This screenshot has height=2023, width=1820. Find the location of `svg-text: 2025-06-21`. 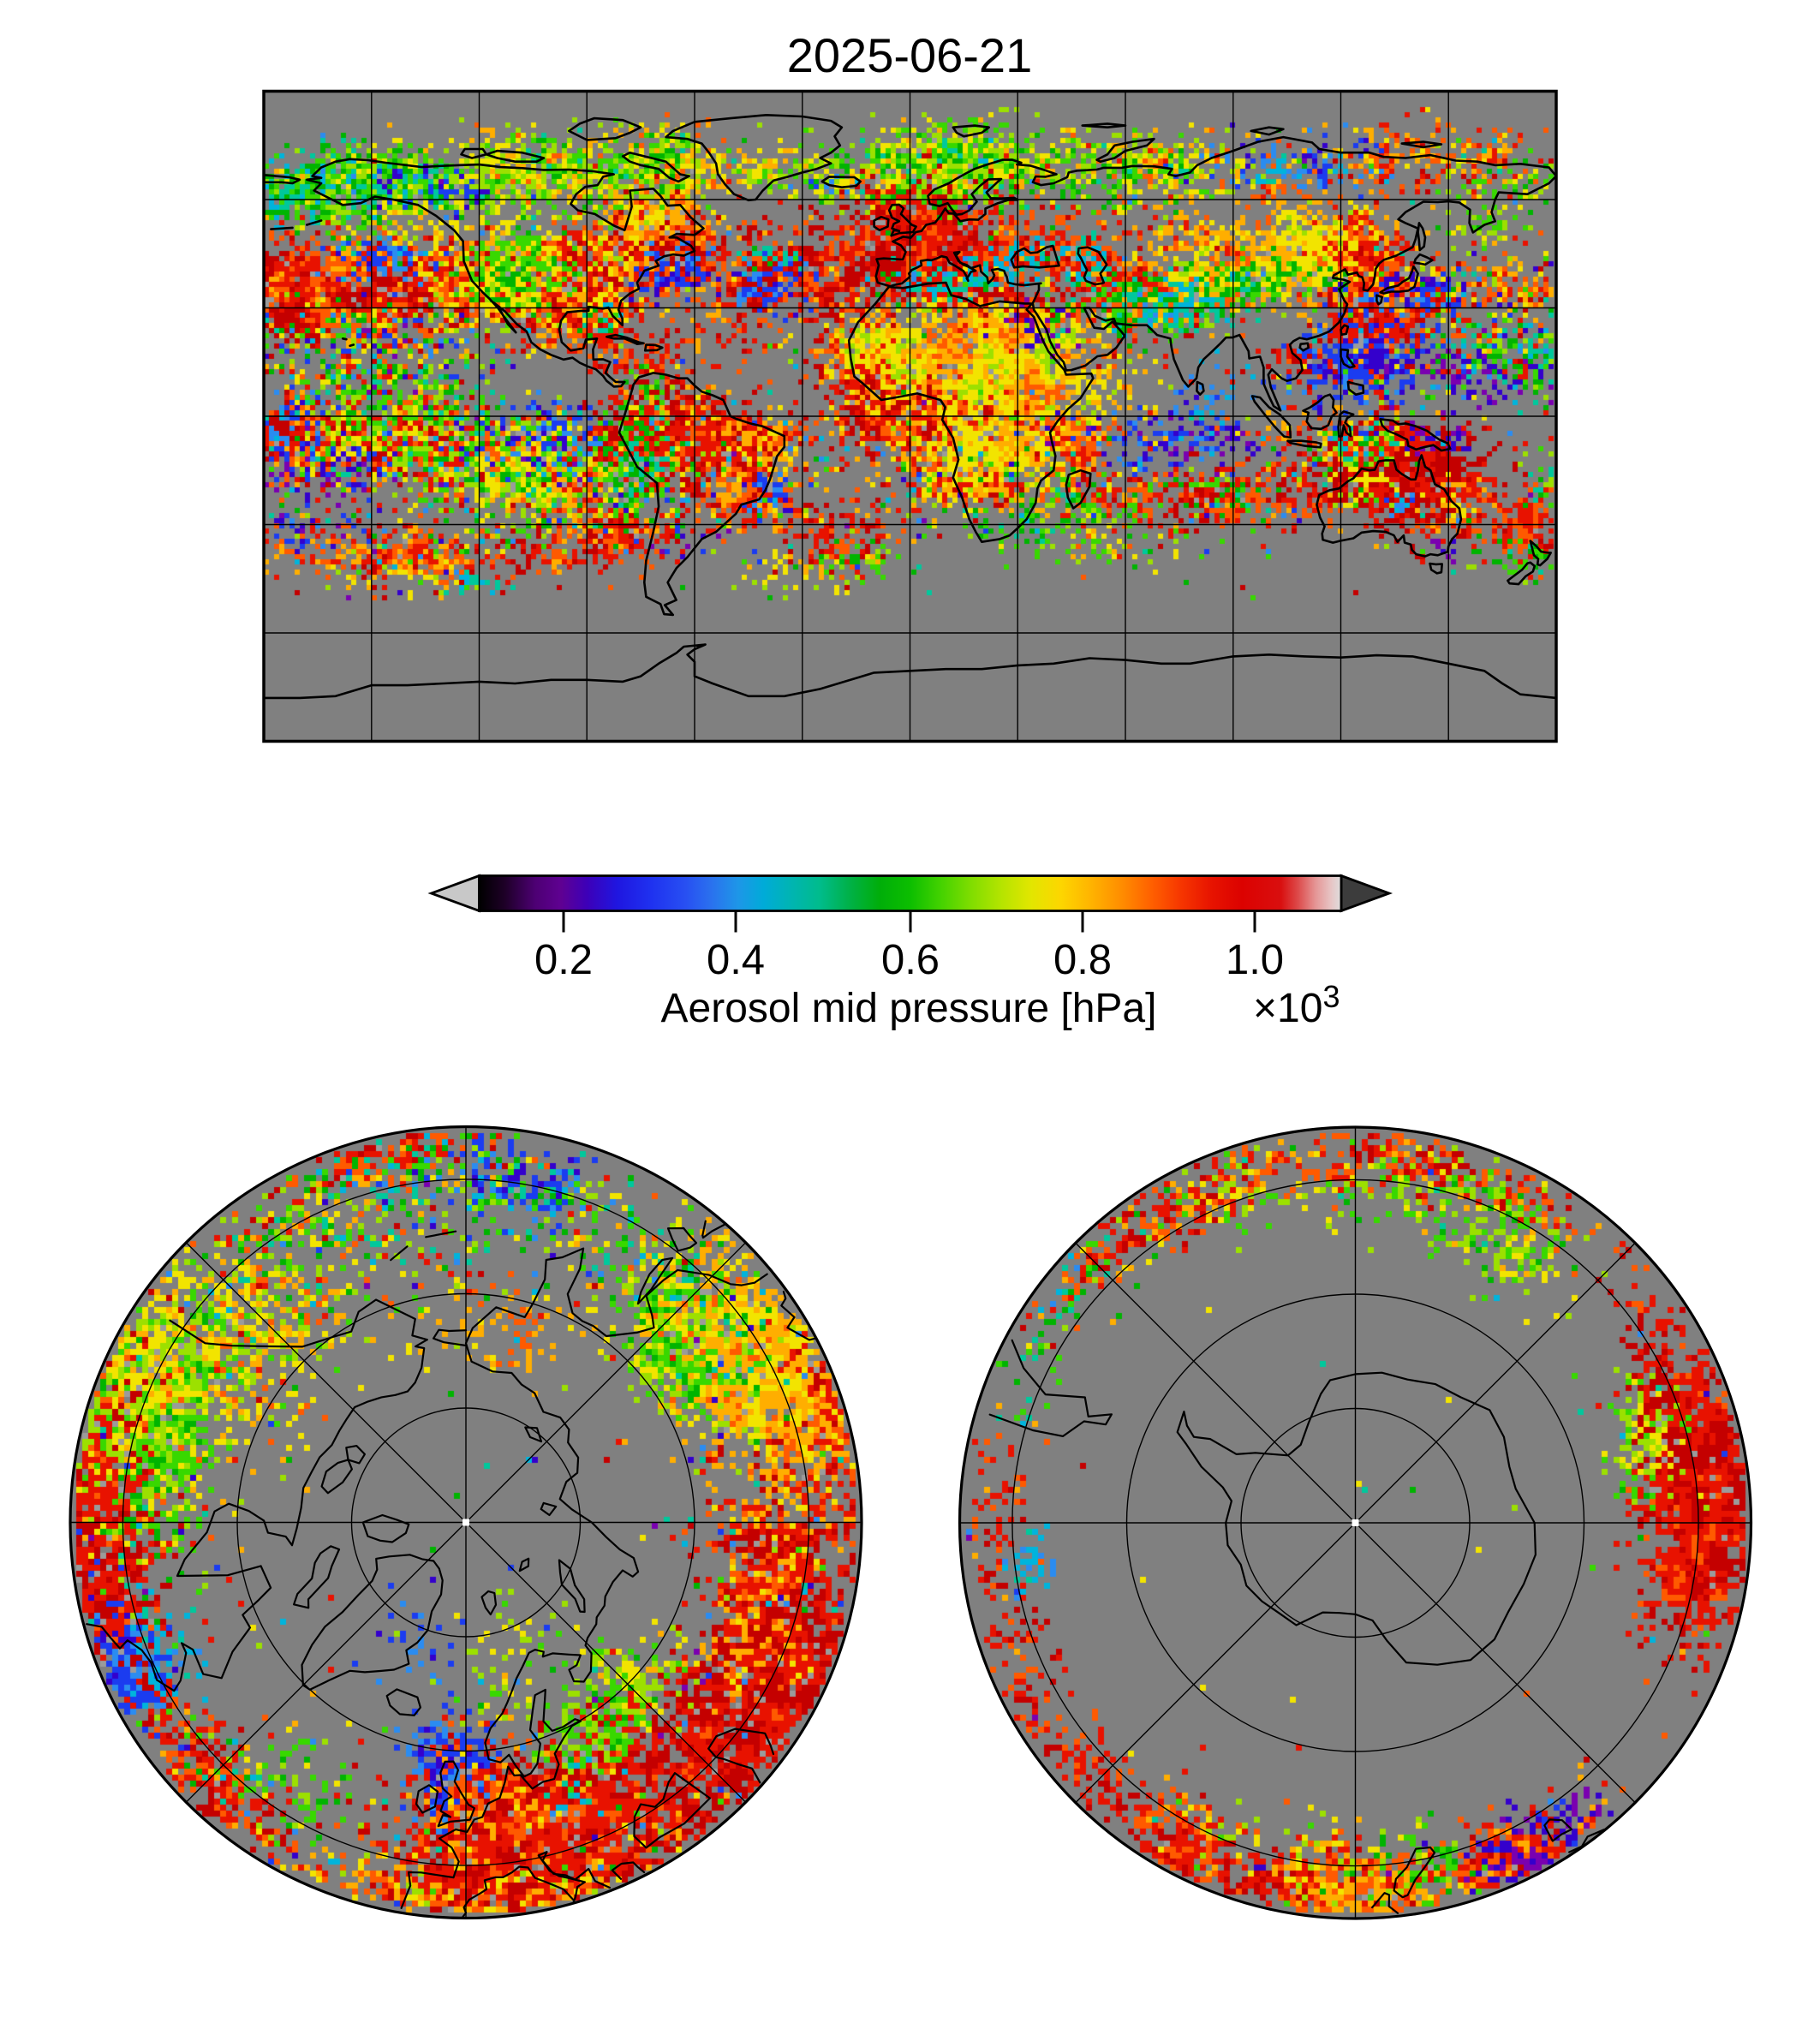

svg-text: 2025-06-21 is located at coordinates (909, 55).